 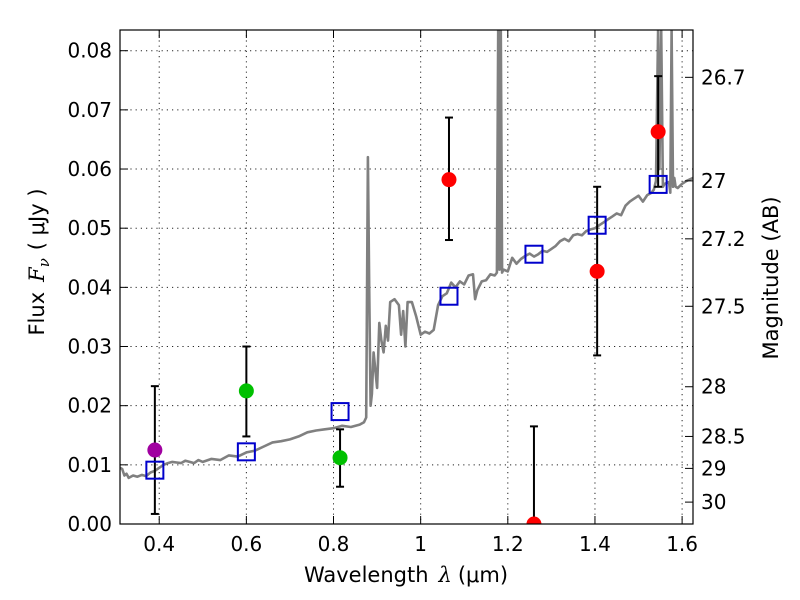 I want to click on x-tick-label: 0.8, so click(x=334, y=544).